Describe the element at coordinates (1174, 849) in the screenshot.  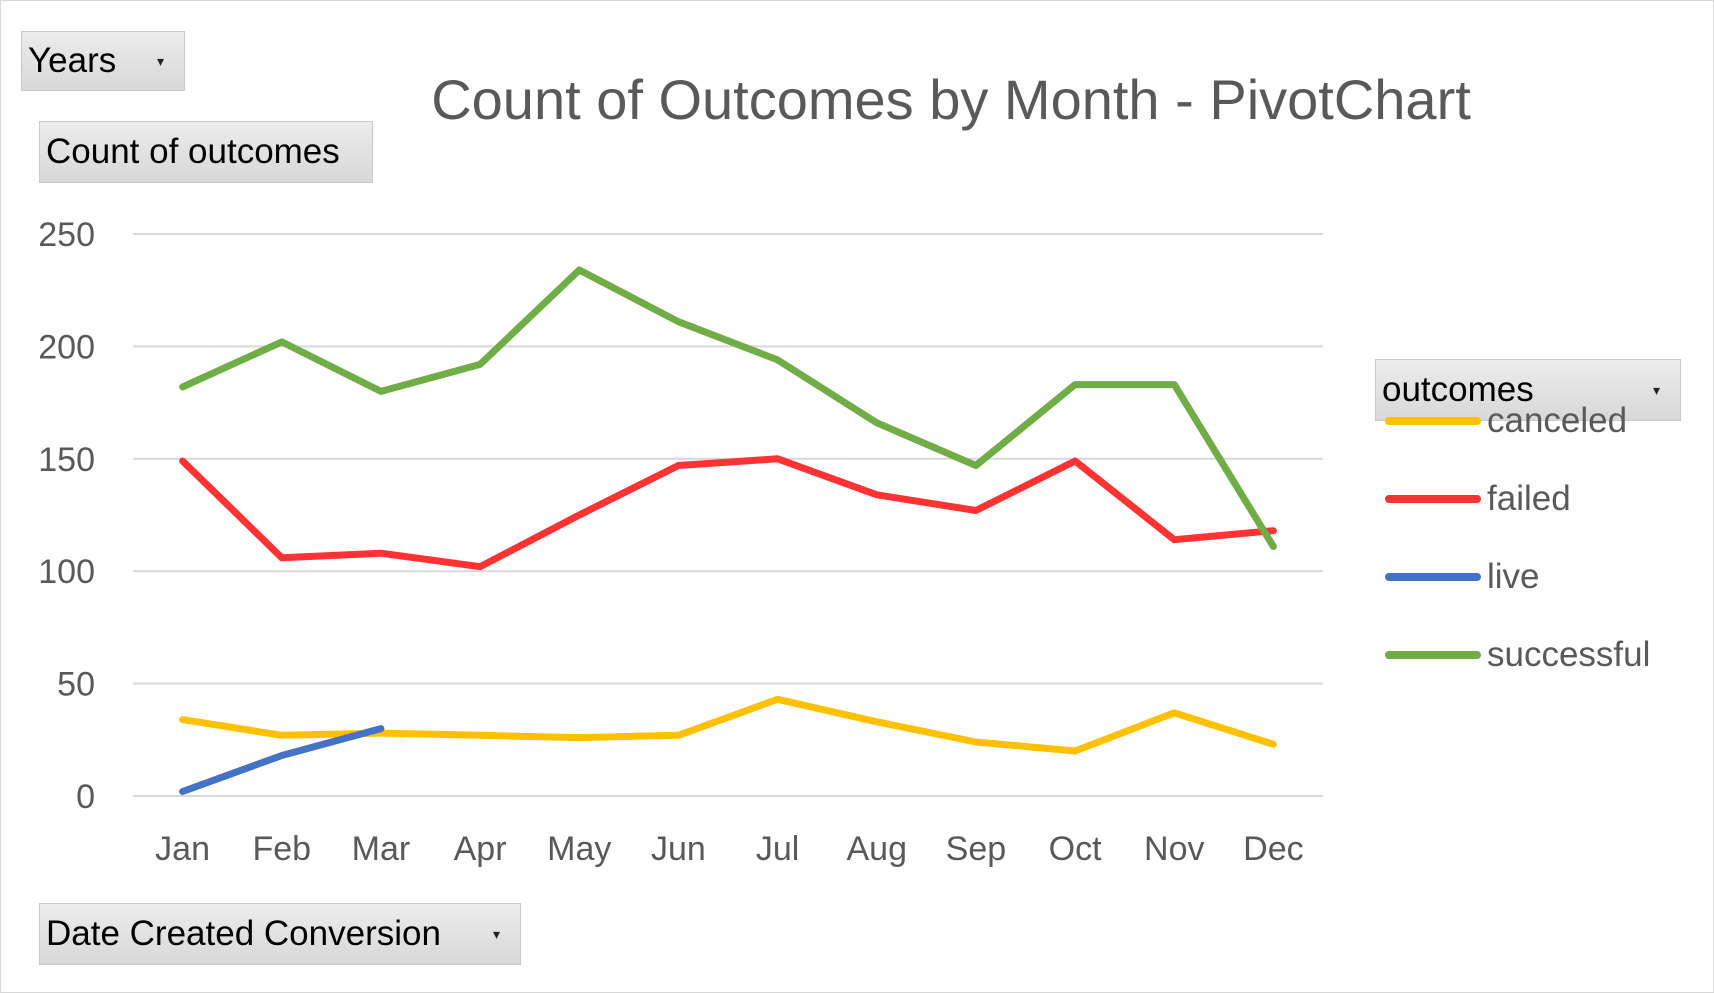
I see `x-tick-label: Nov` at that location.